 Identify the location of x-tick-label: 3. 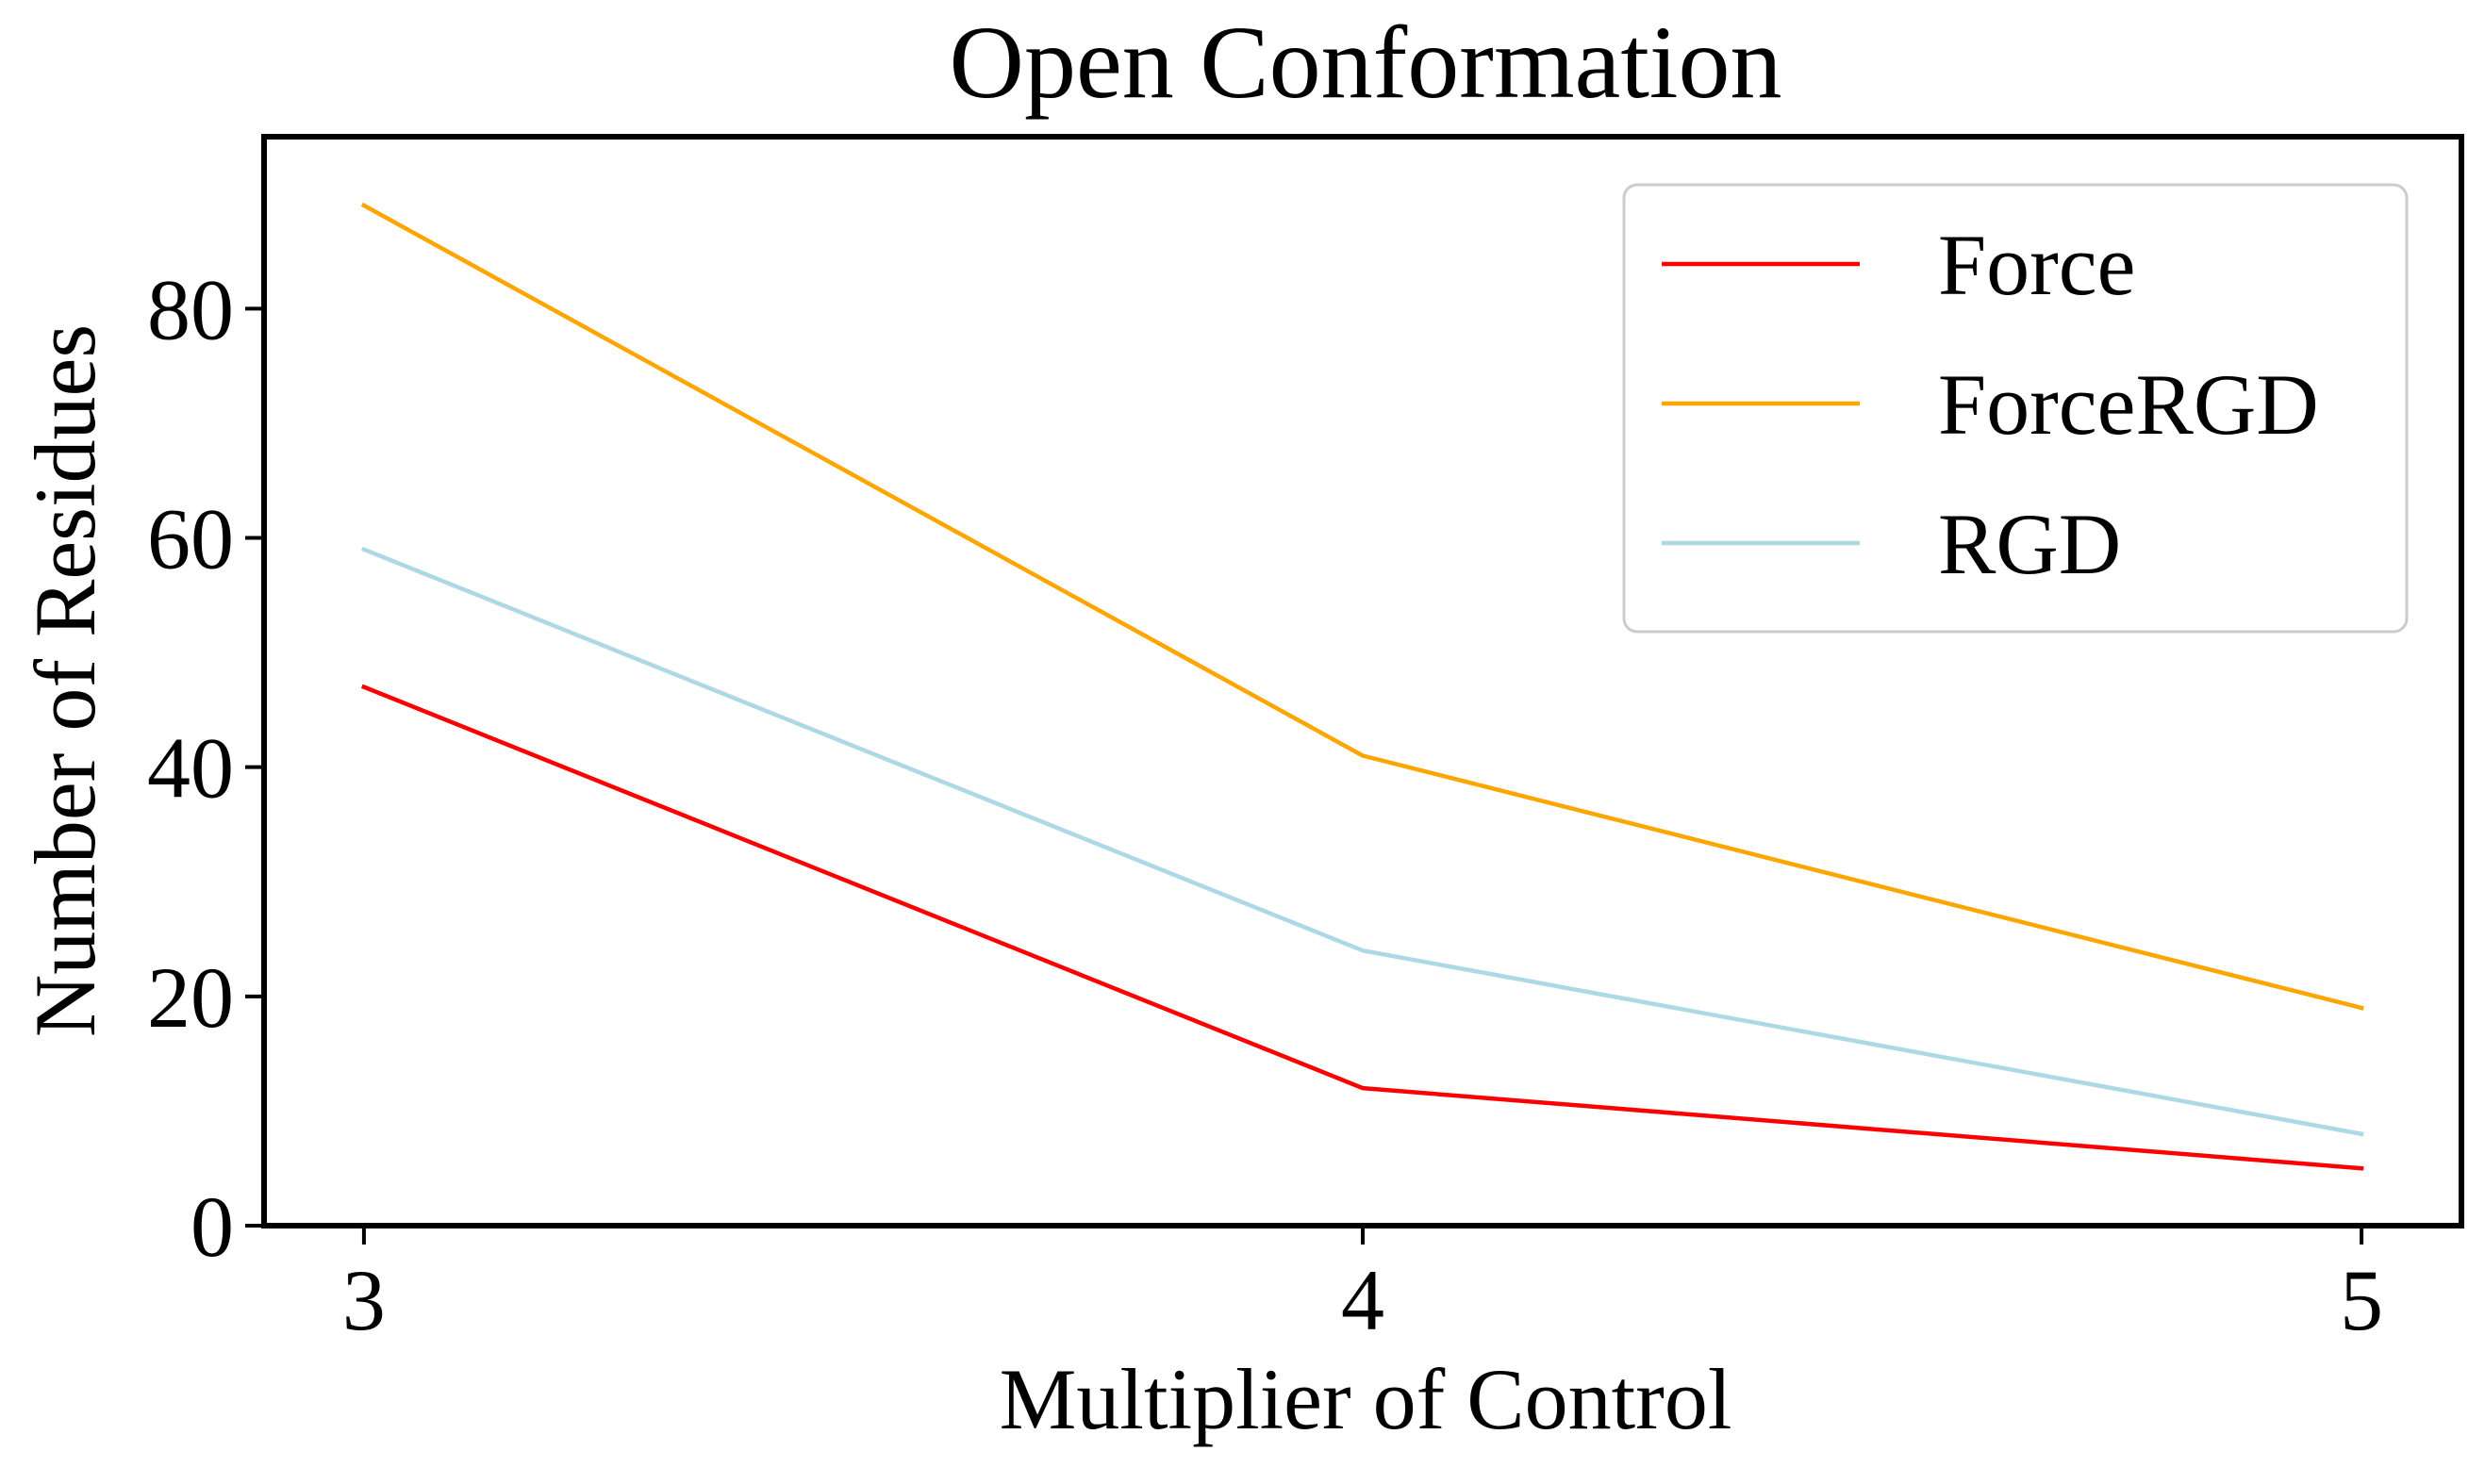
(364, 1300).